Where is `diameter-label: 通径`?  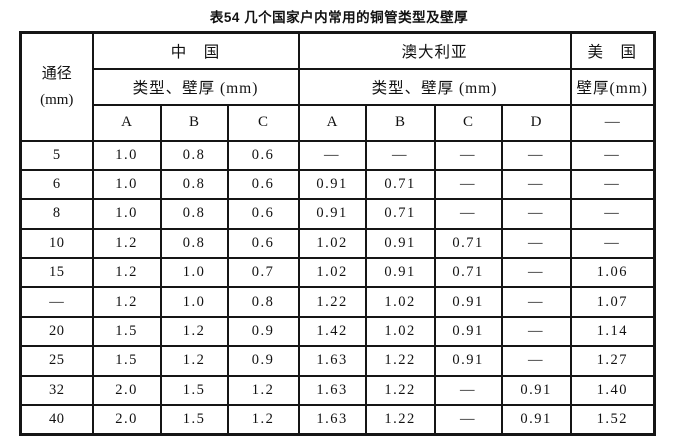 diameter-label: 通径 is located at coordinates (56, 73).